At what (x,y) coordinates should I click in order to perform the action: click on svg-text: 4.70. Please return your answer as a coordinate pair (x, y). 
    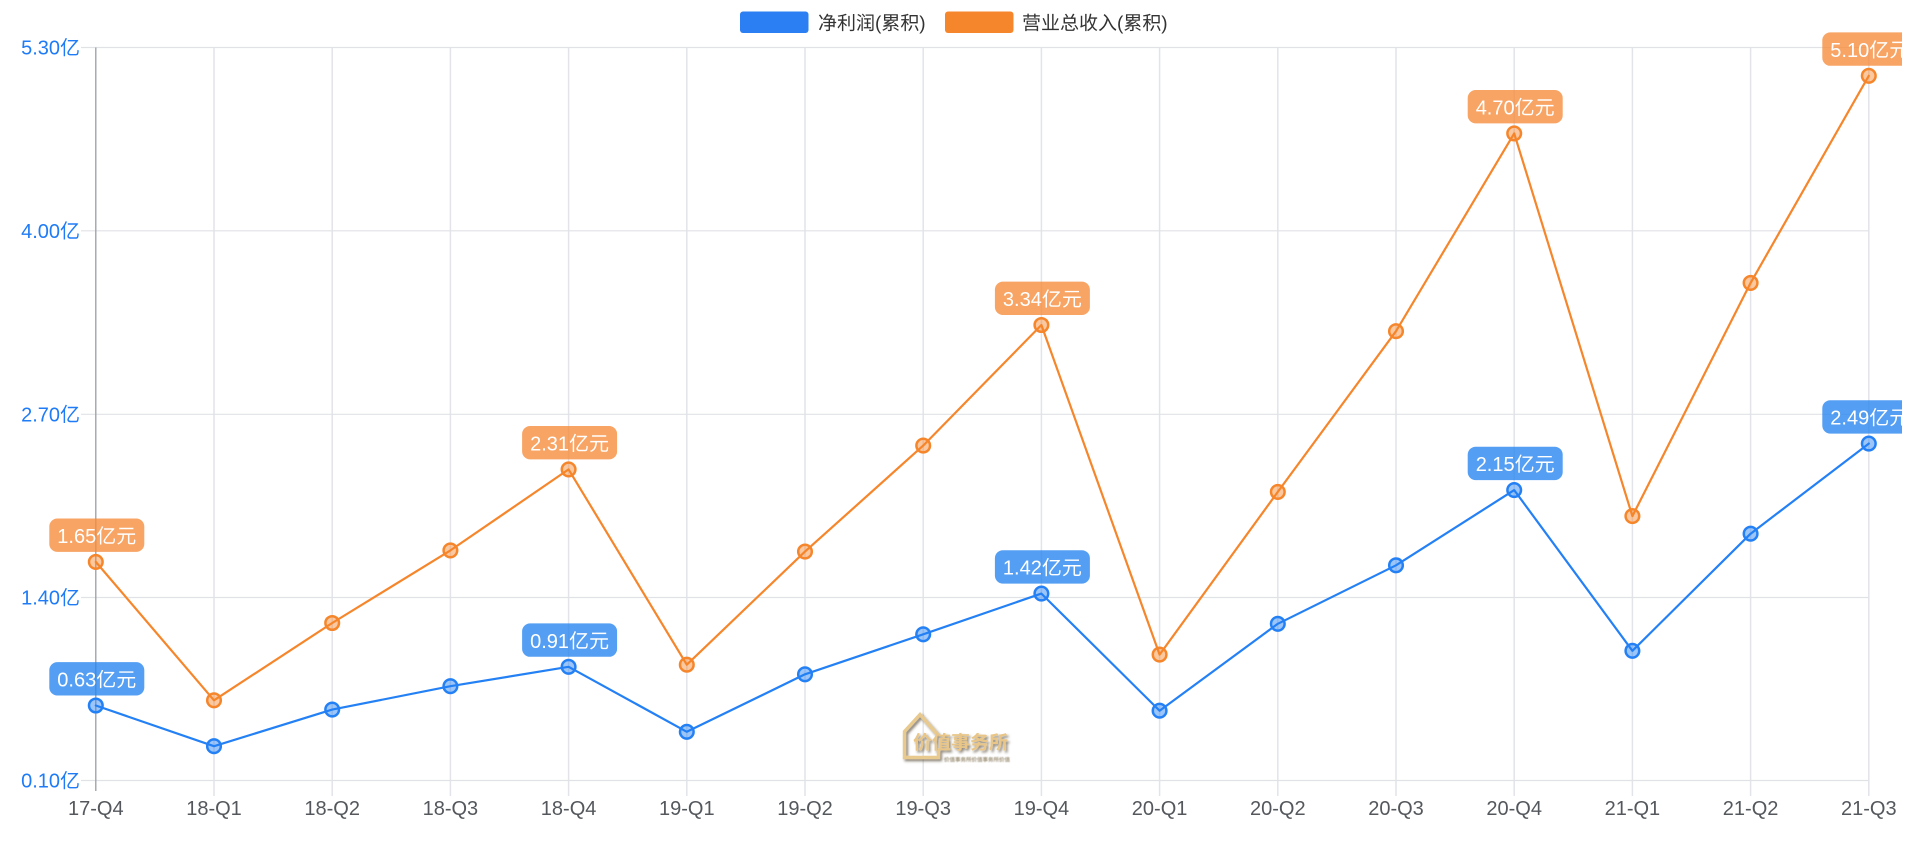
    Looking at the image, I should click on (1495, 109).